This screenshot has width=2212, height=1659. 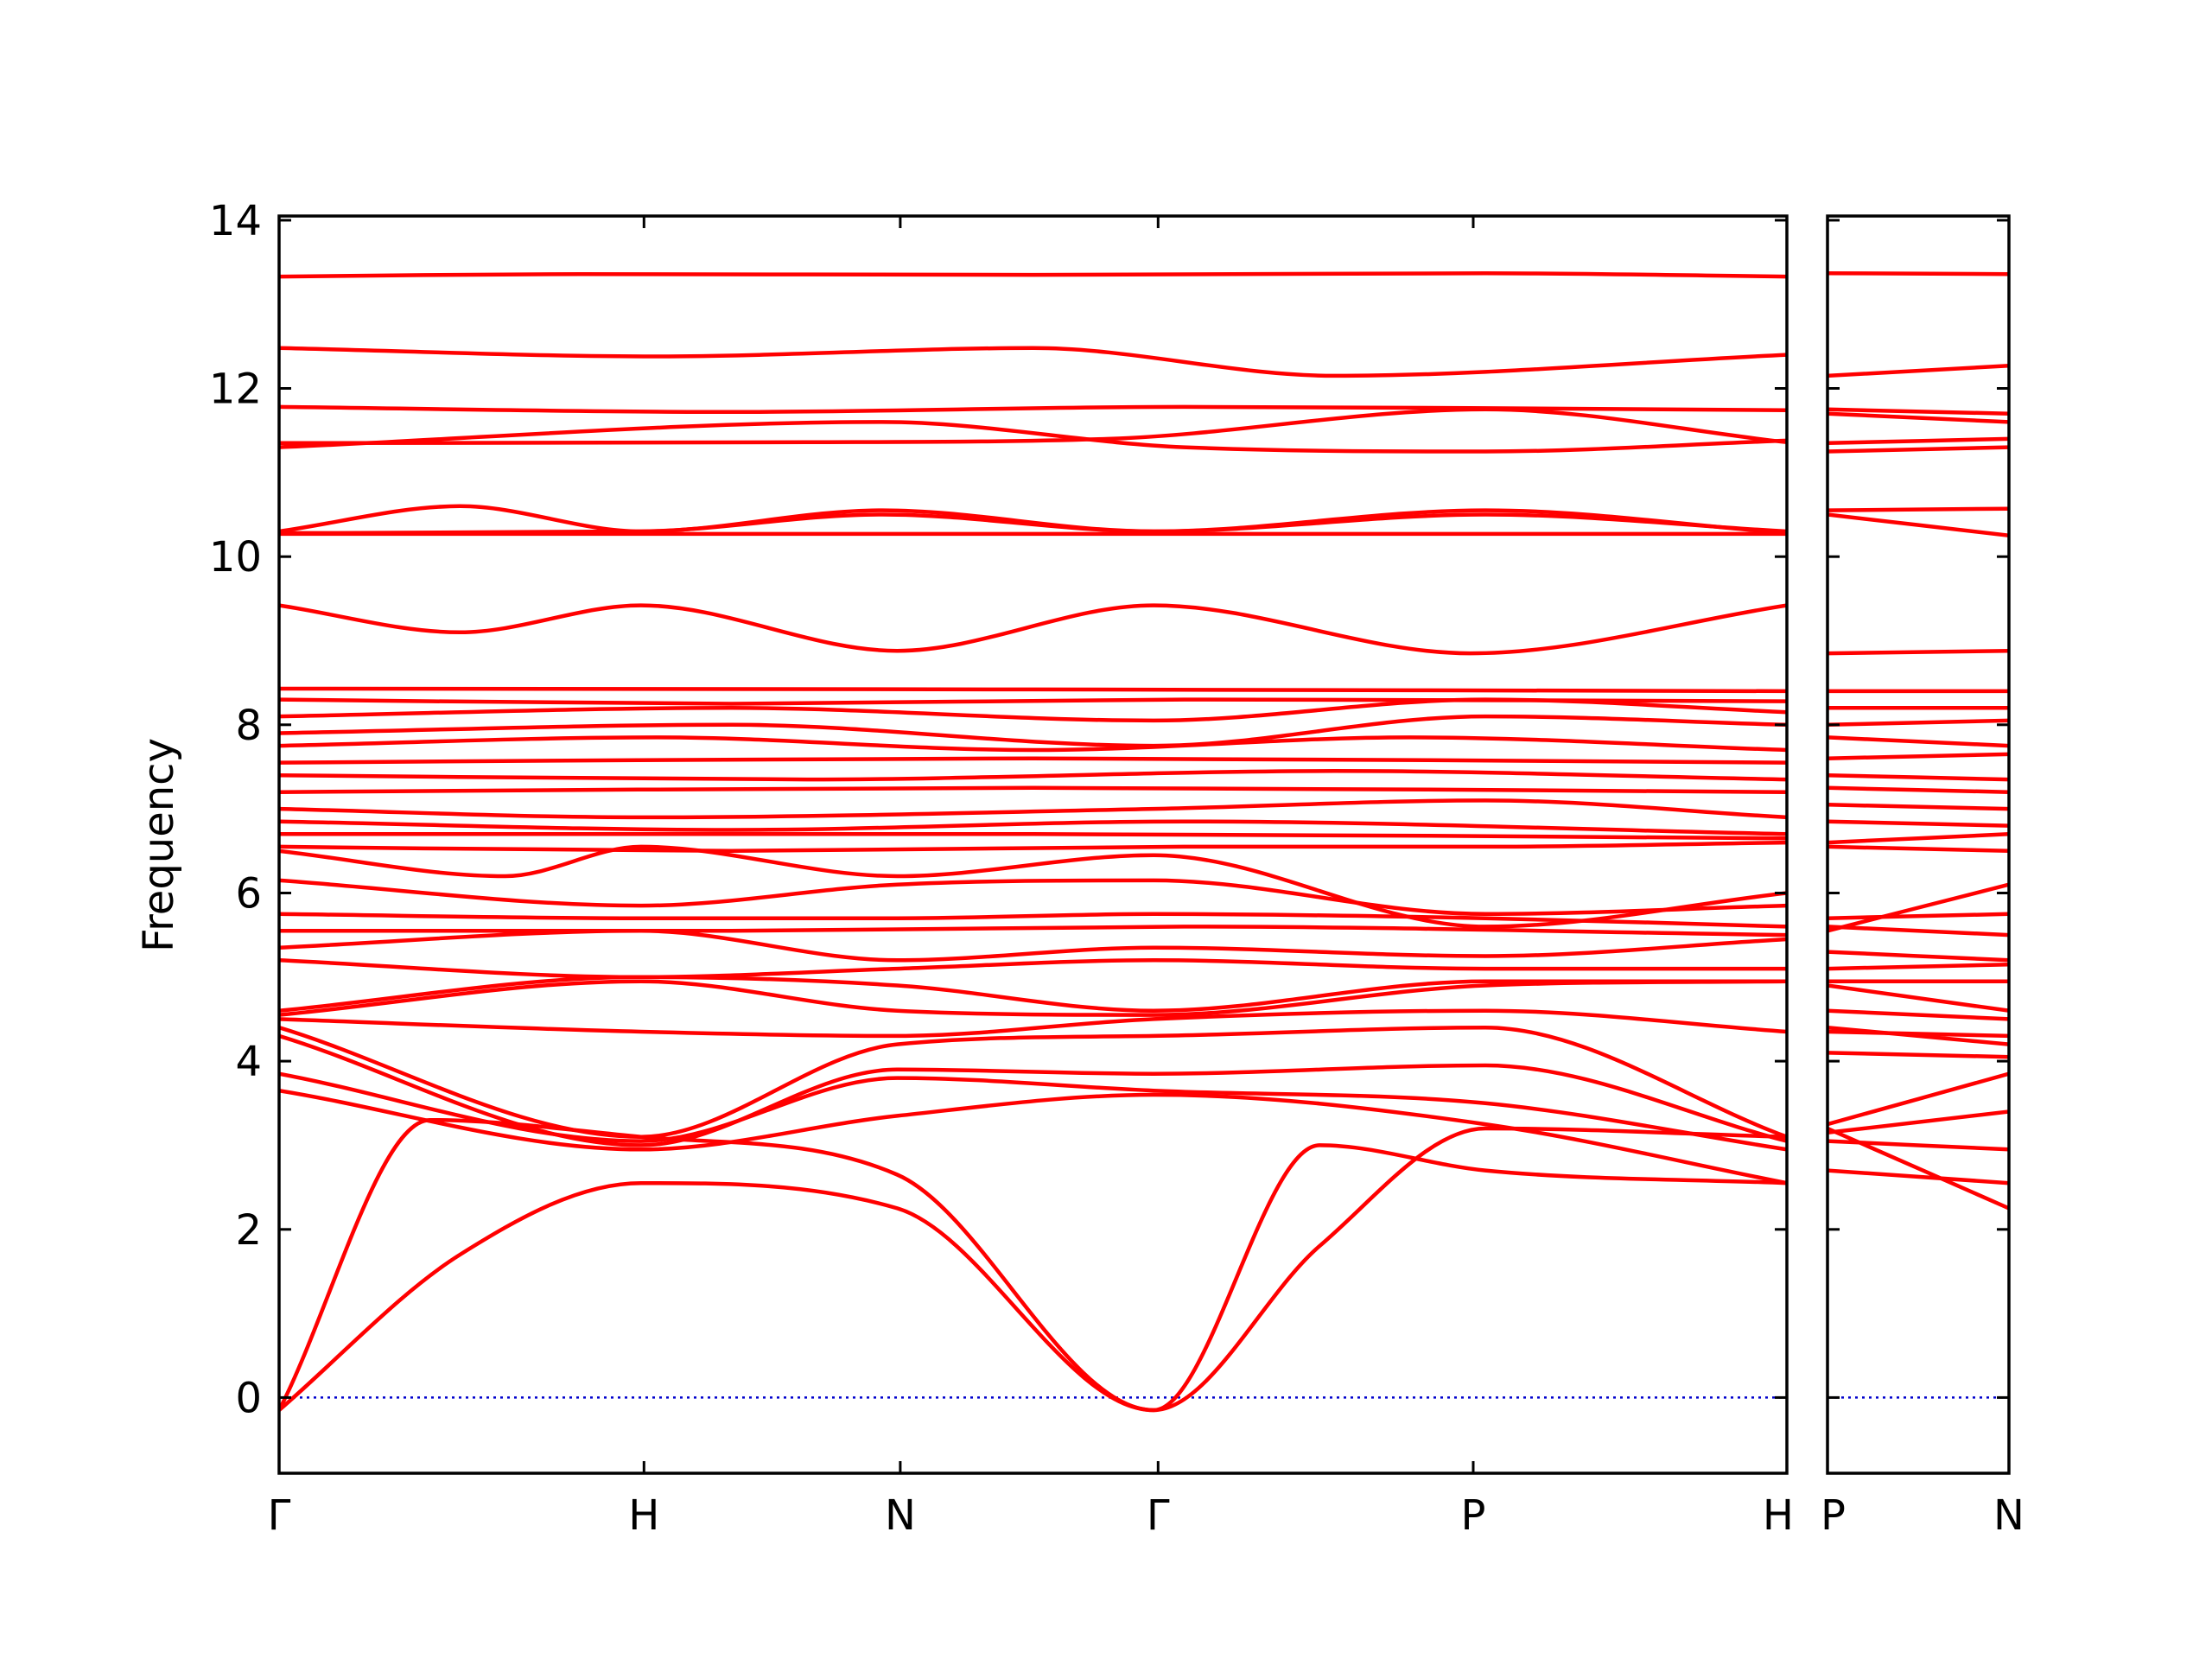 I want to click on y-tick-labels: 0 2 4 6 8 10 12 14, so click(x=235, y=810).